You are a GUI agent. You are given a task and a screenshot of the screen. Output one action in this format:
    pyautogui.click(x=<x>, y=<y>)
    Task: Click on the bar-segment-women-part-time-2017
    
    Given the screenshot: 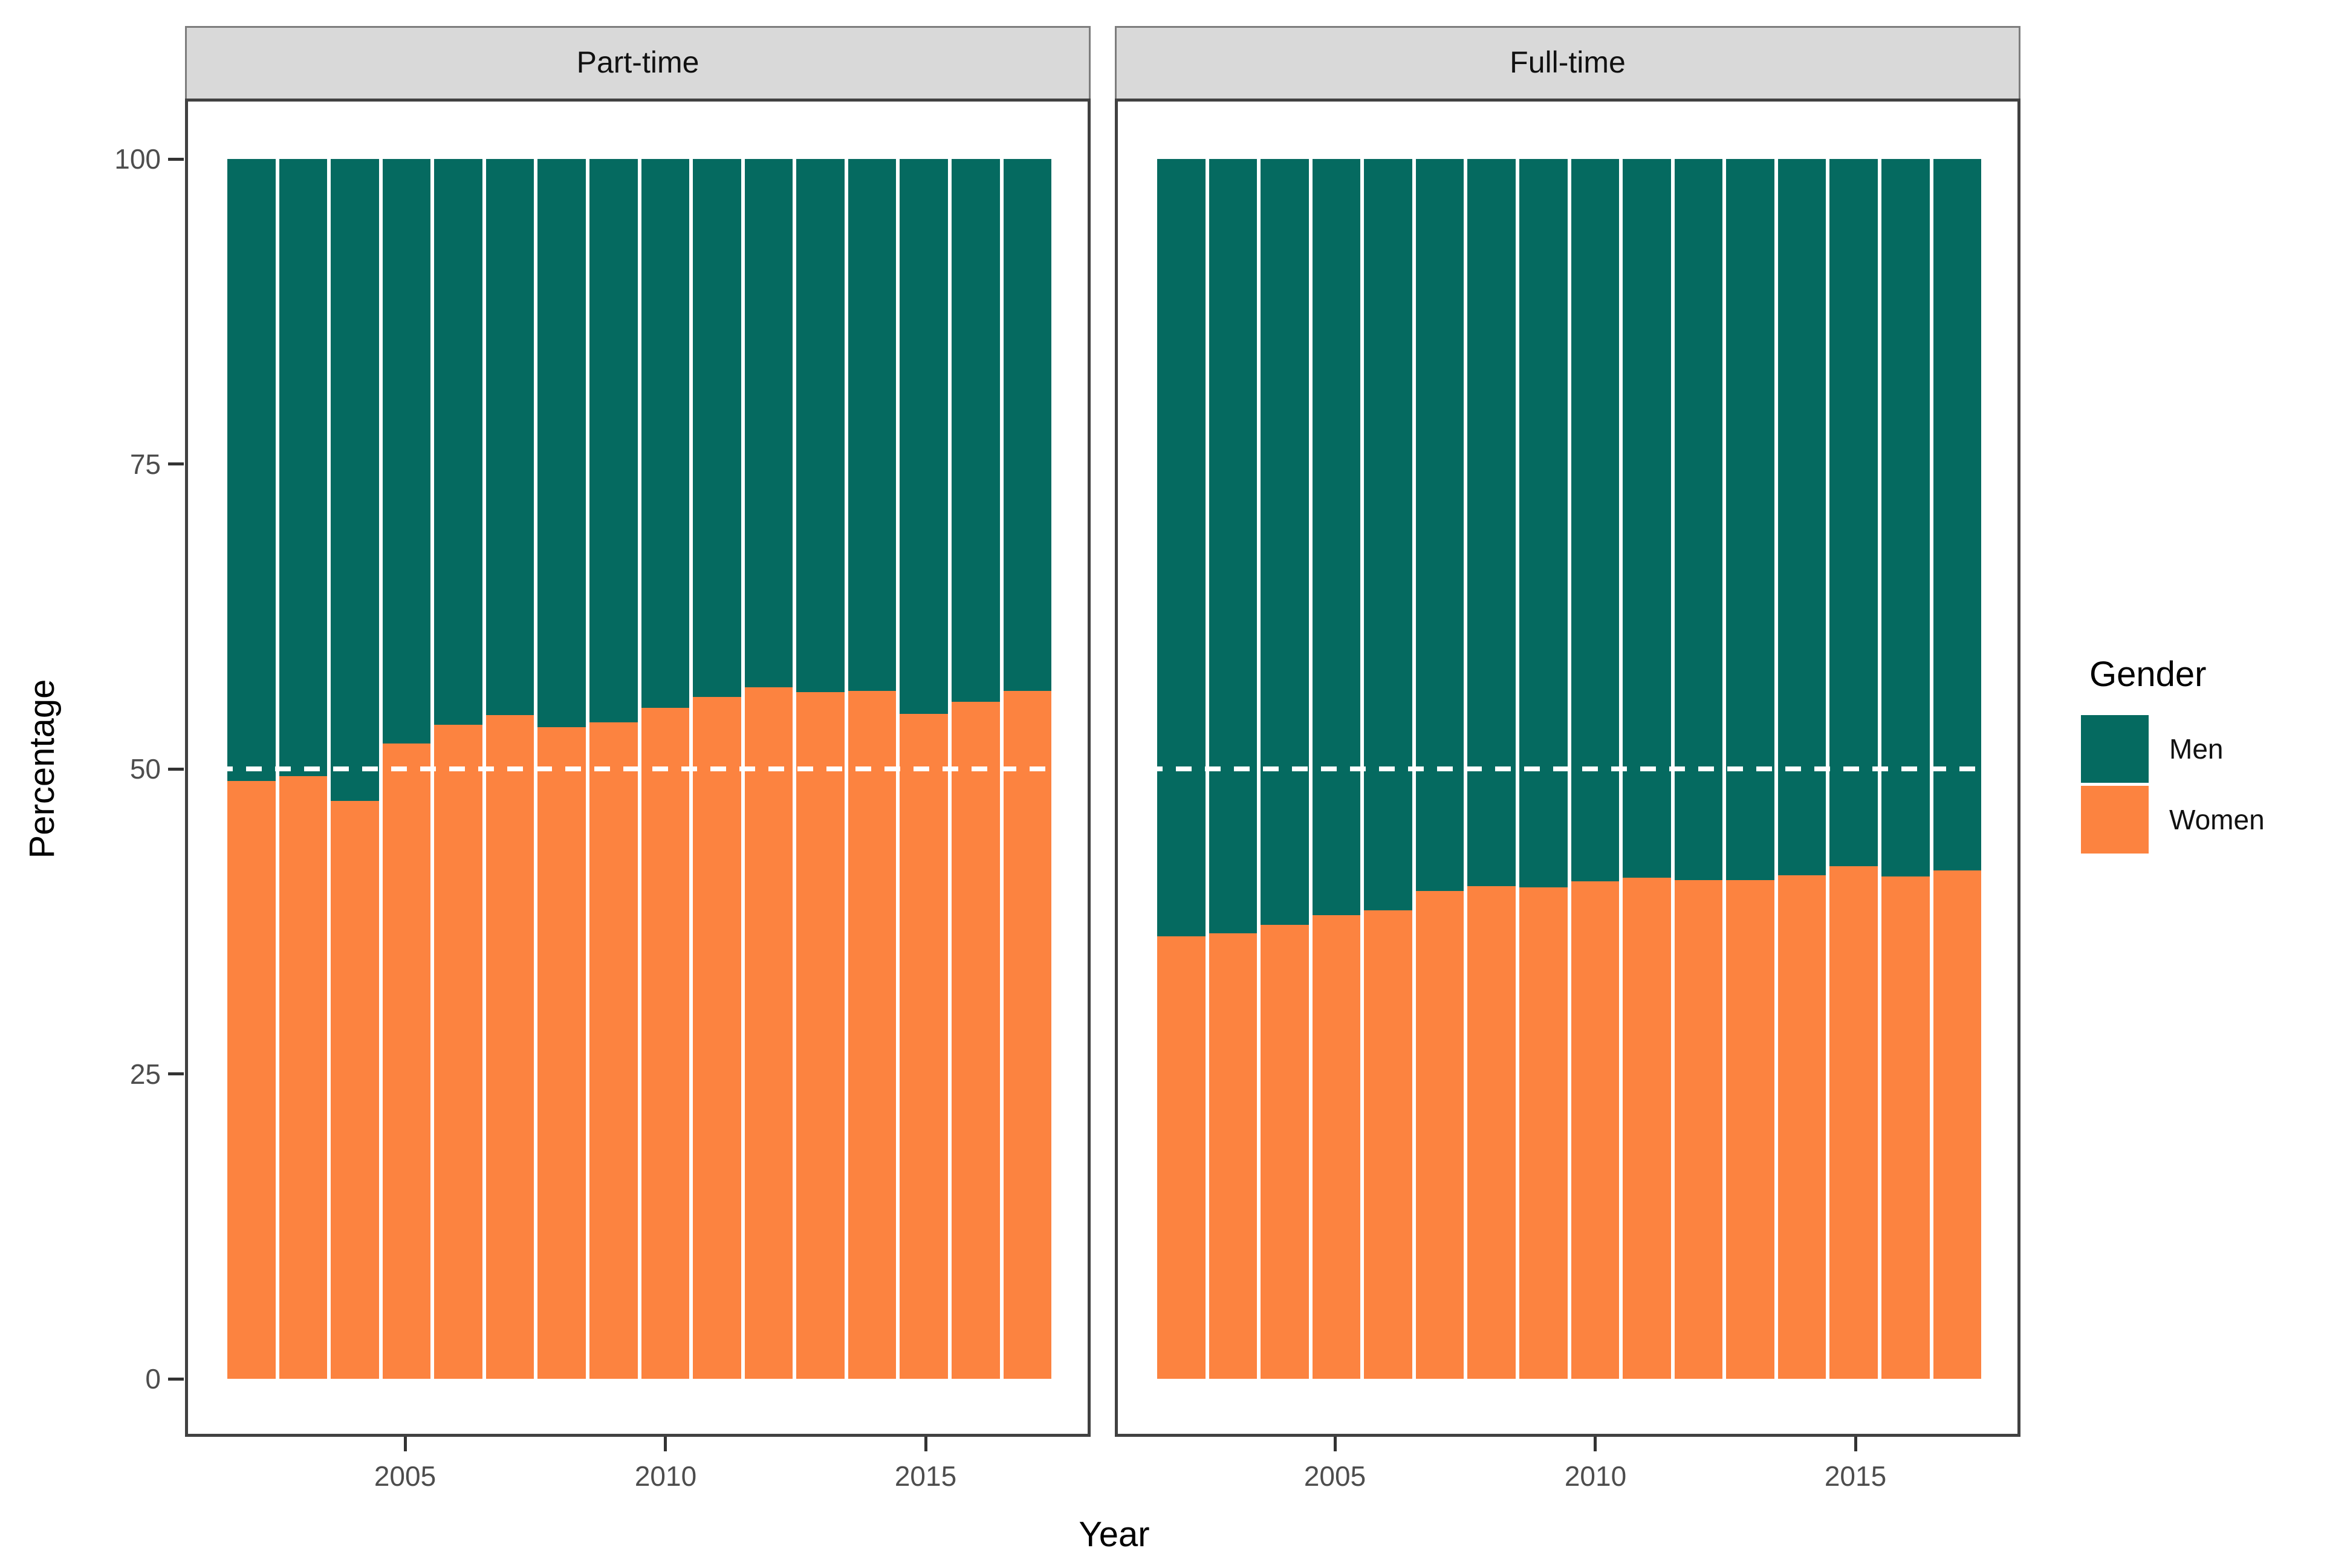 What is the action you would take?
    pyautogui.click(x=1027, y=1034)
    